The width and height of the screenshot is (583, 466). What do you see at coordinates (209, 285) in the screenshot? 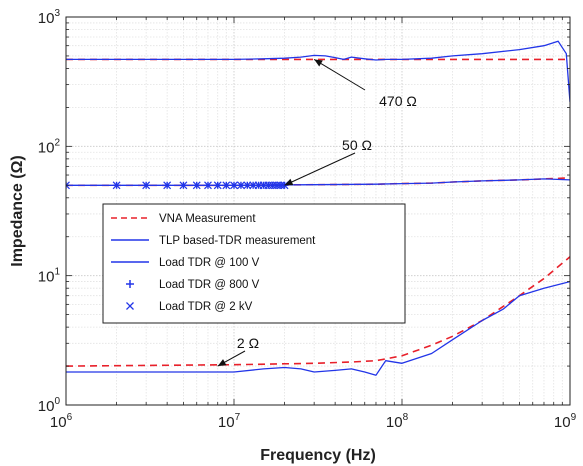
I see `legend-label: Load TDR @ 800 V` at bounding box center [209, 285].